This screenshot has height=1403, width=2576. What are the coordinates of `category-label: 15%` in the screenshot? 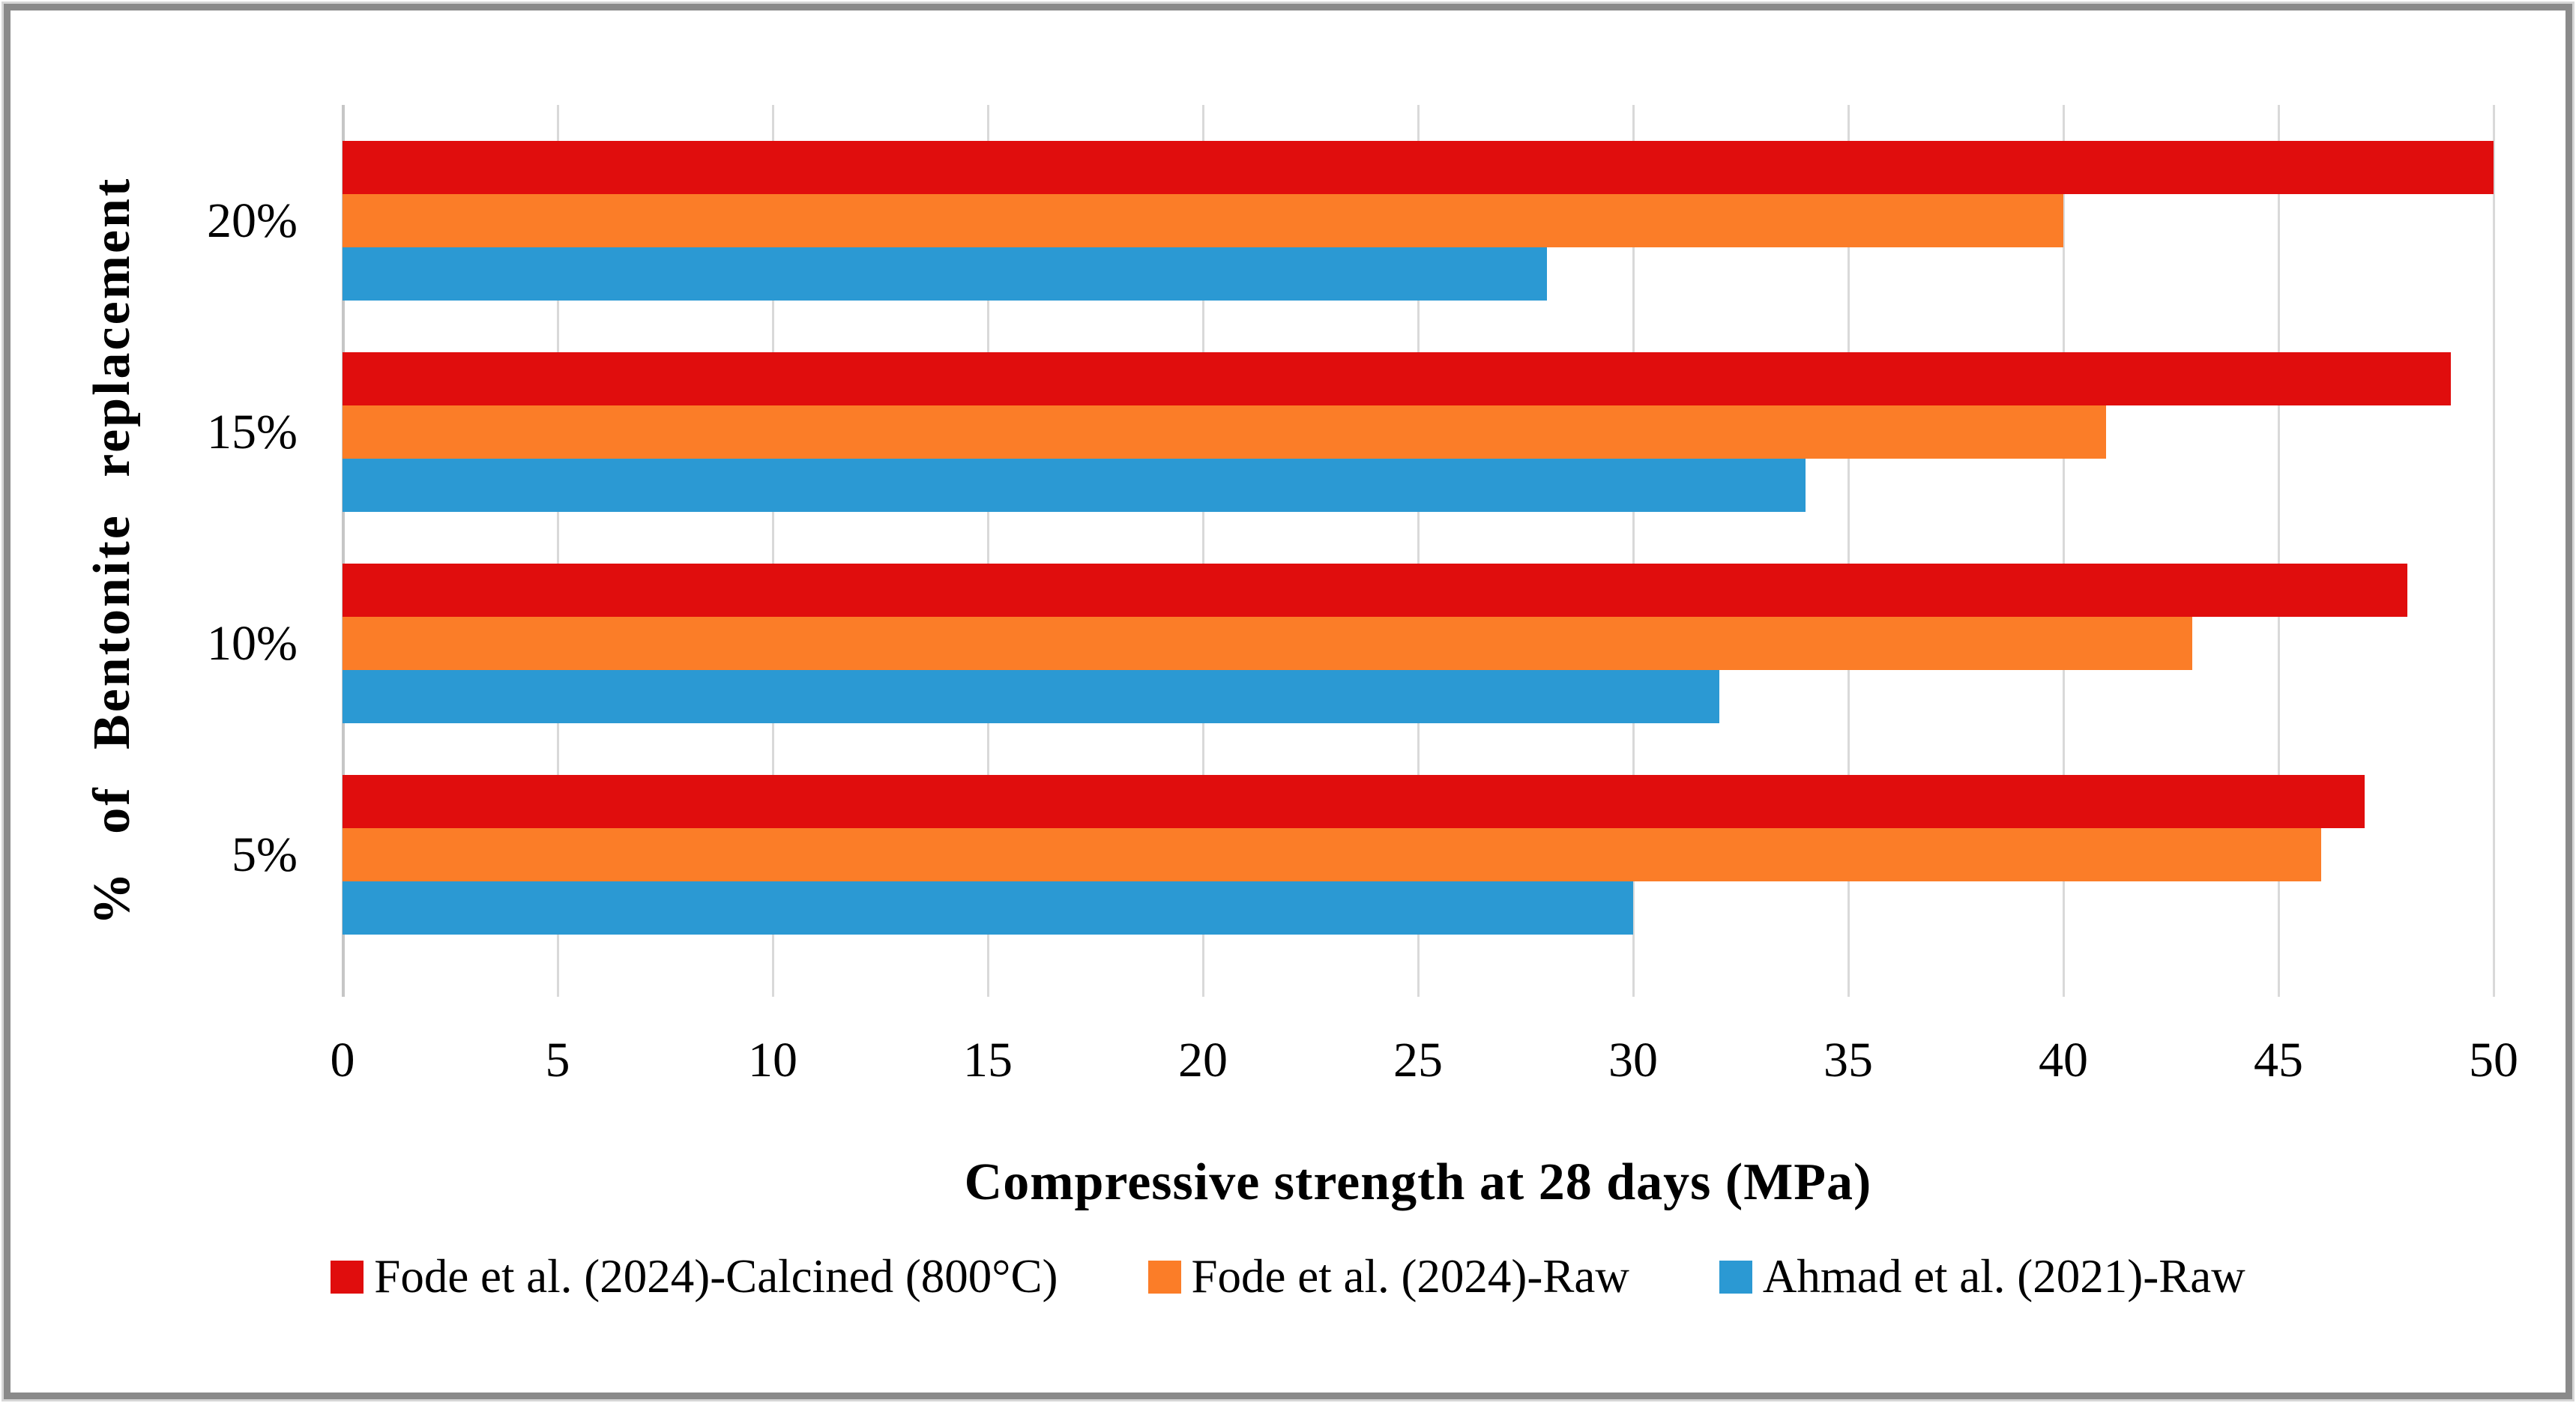 It's located at (253, 431).